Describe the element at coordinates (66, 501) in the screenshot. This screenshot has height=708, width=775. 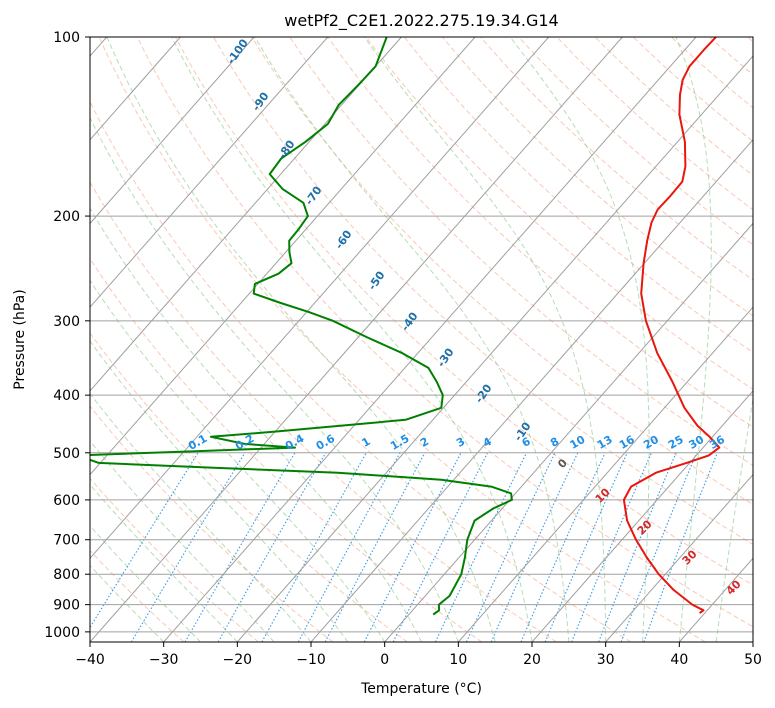
I see `y-tick-label: 600` at that location.